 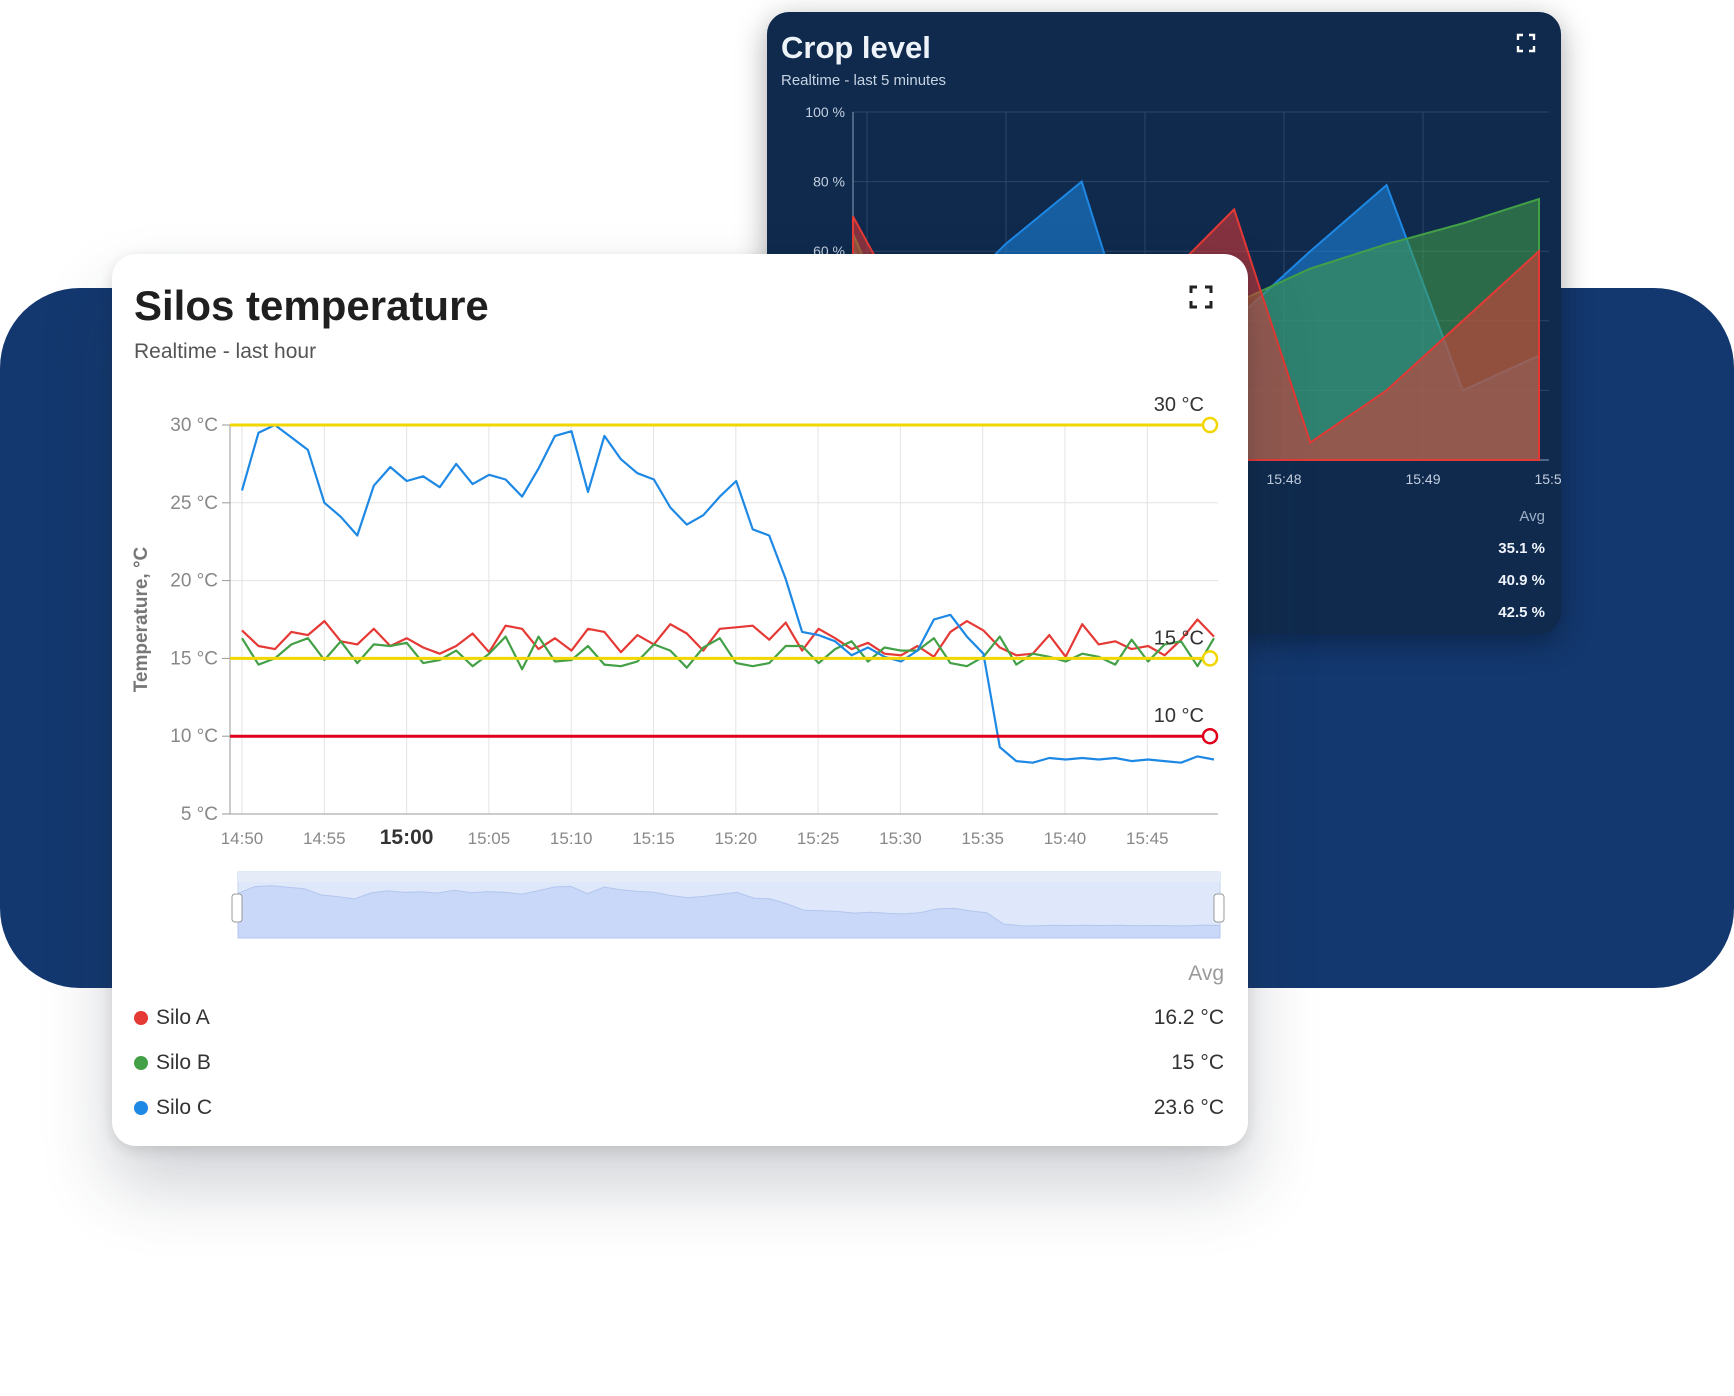 What do you see at coordinates (183, 1017) in the screenshot?
I see `legend-label: Silo A` at bounding box center [183, 1017].